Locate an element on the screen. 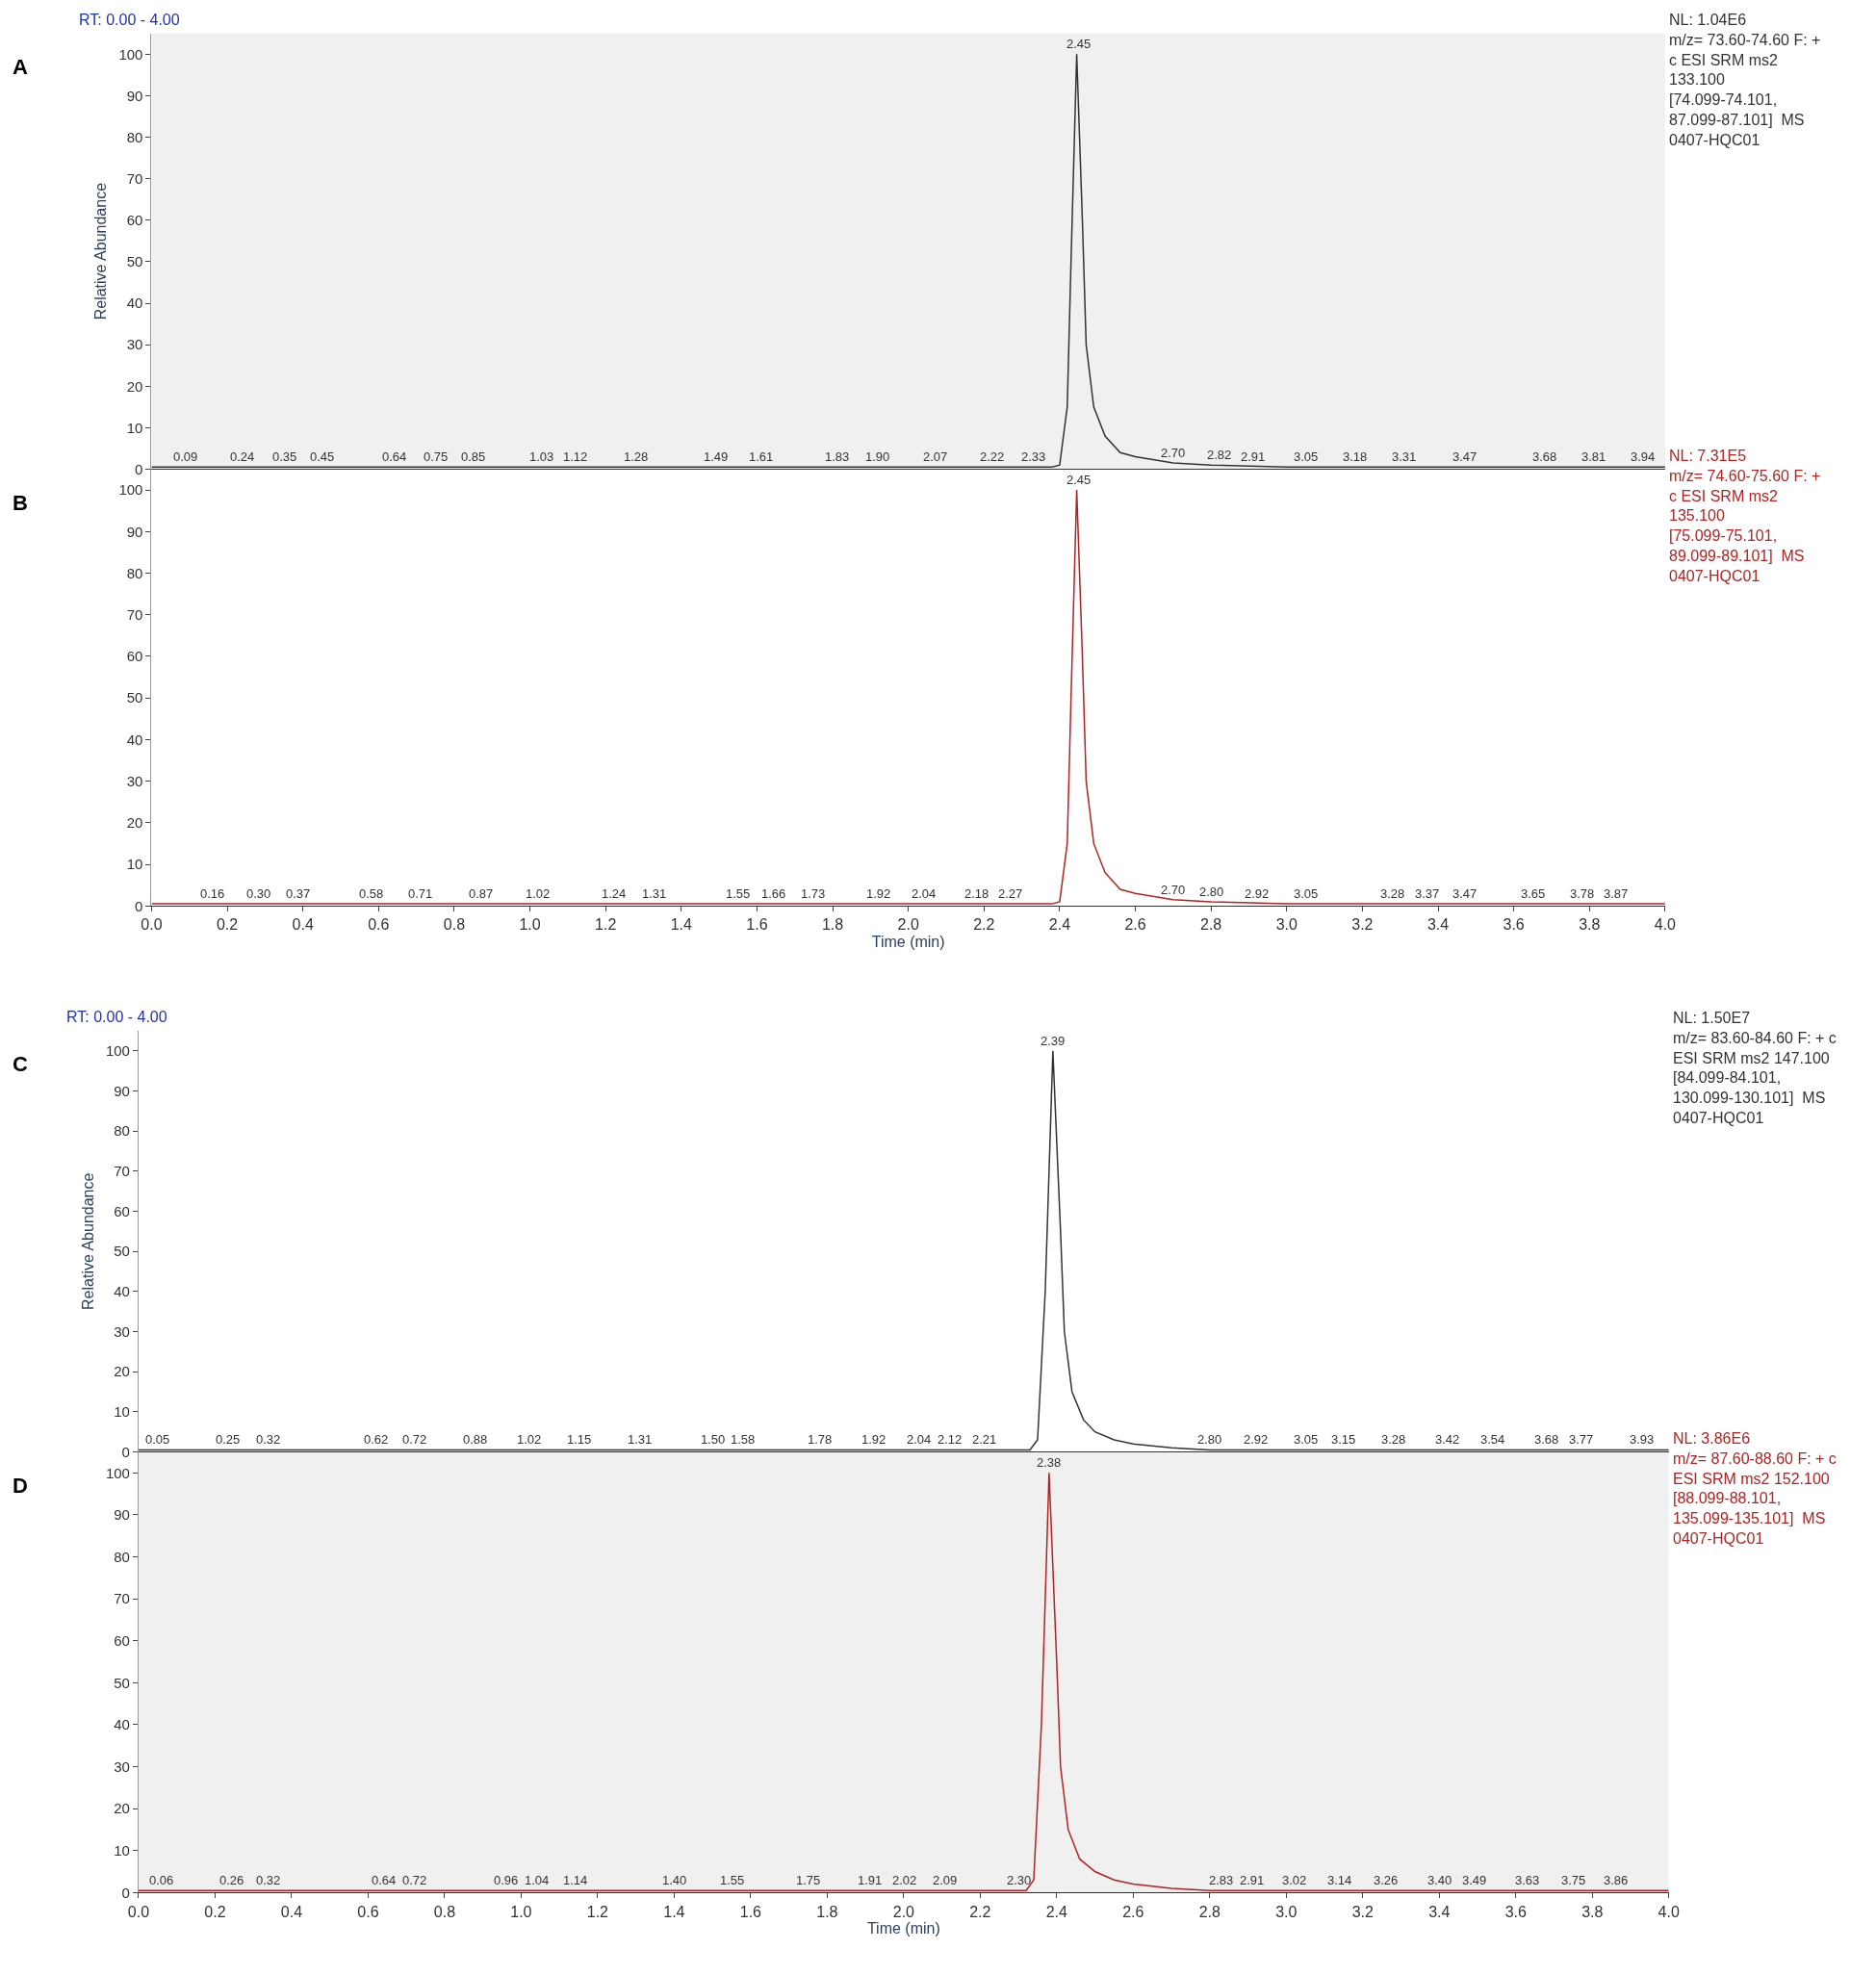 The height and width of the screenshot is (1975, 1876). x-tick-label: 3.4 is located at coordinates (1438, 925).